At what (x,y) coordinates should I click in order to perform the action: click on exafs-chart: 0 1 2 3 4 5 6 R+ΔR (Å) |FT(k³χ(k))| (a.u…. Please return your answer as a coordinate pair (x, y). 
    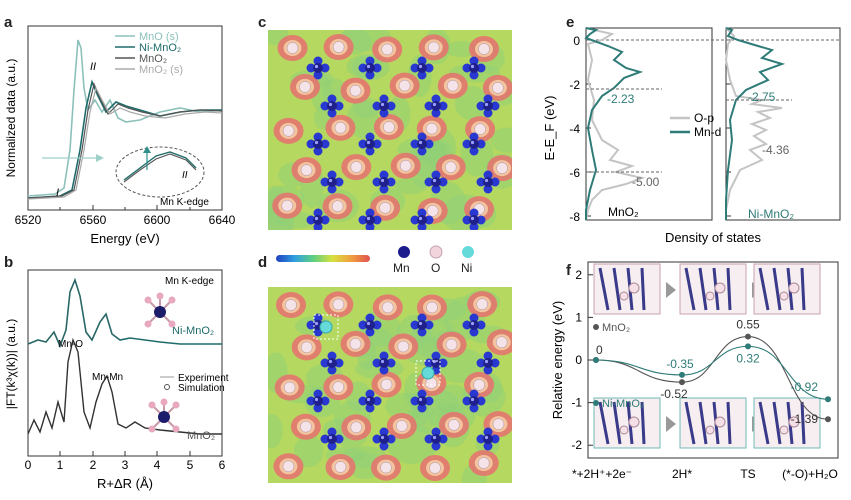
    Looking at the image, I should click on (116, 380).